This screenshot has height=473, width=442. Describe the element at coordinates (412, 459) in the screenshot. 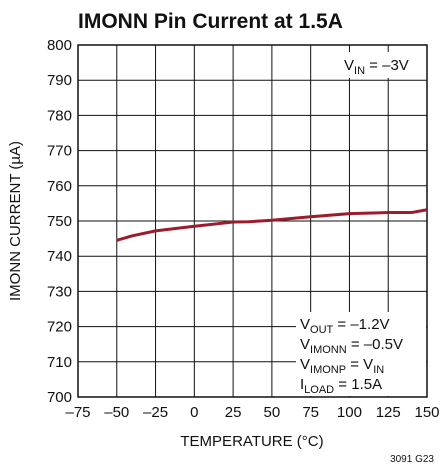

I see `footnote: 3091 G23` at that location.